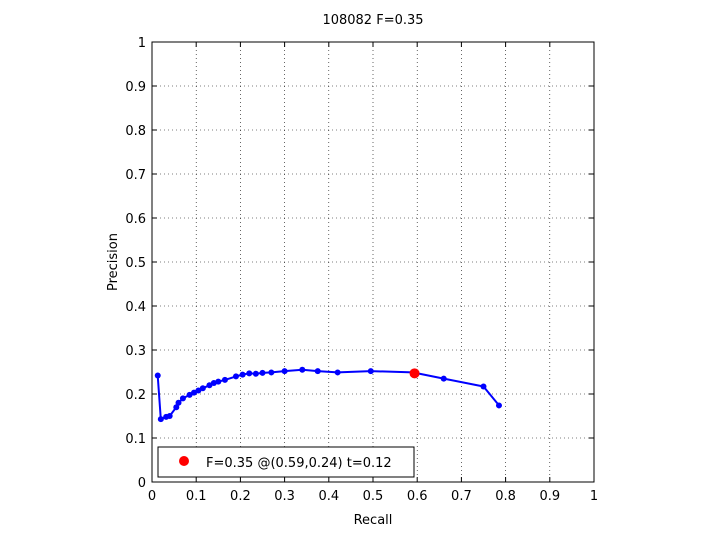 Image resolution: width=720 pixels, height=540 pixels. Describe the element at coordinates (142, 43) in the screenshot. I see `y-tick-label: 1` at that location.